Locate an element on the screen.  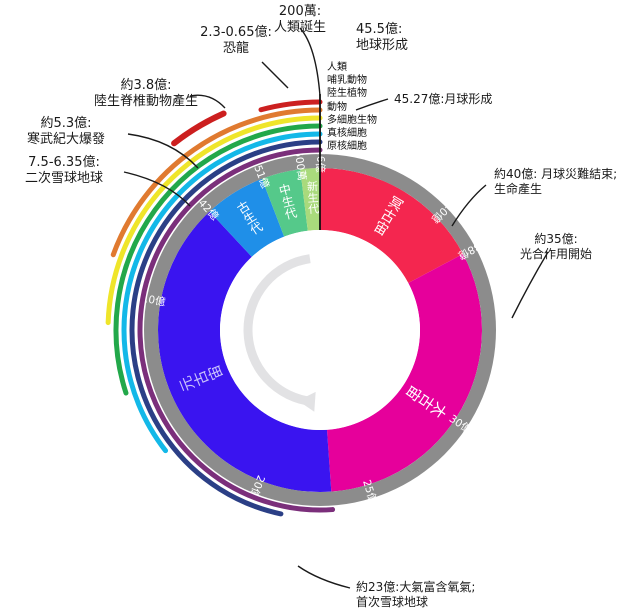
callout-dinosaur: 2.3-0.65億: 恐龍 is located at coordinates (236, 41).